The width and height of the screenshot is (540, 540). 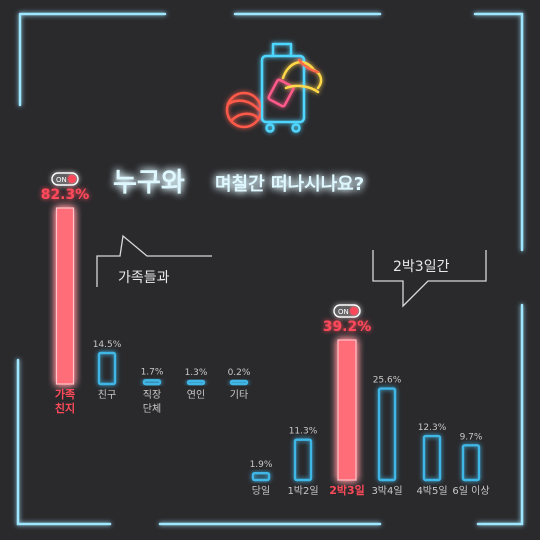 What do you see at coordinates (347, 490) in the screenshot?
I see `category-label: 2박3일` at bounding box center [347, 490].